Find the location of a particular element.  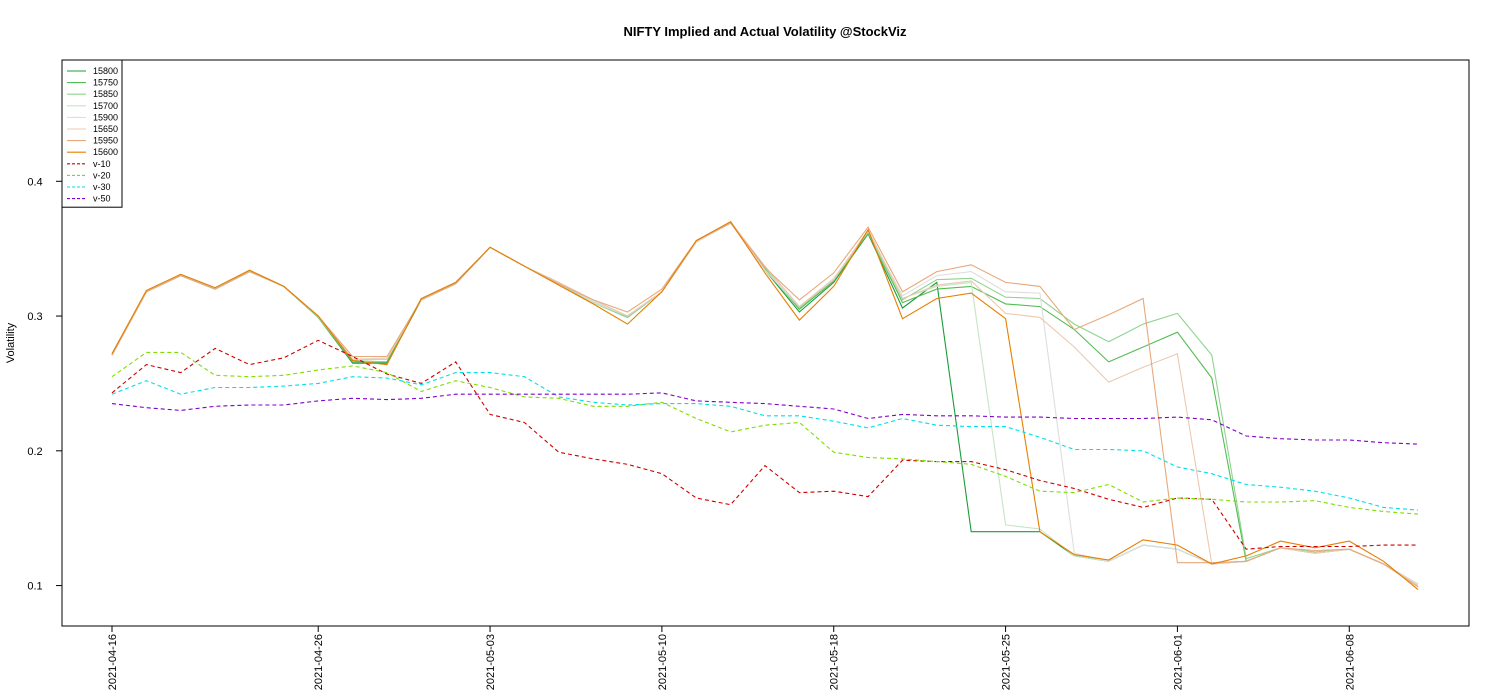

x-tick-label: 2021-05-18 is located at coordinates (835, 662).